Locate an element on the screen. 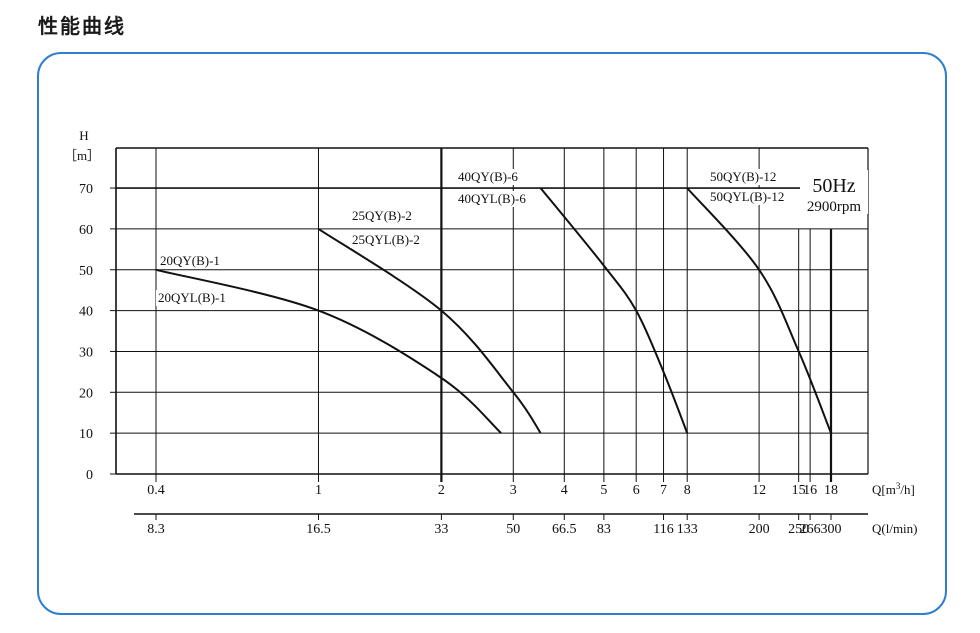 This screenshot has width=980, height=633. secondary-tick-label: 33 is located at coordinates (441, 529).